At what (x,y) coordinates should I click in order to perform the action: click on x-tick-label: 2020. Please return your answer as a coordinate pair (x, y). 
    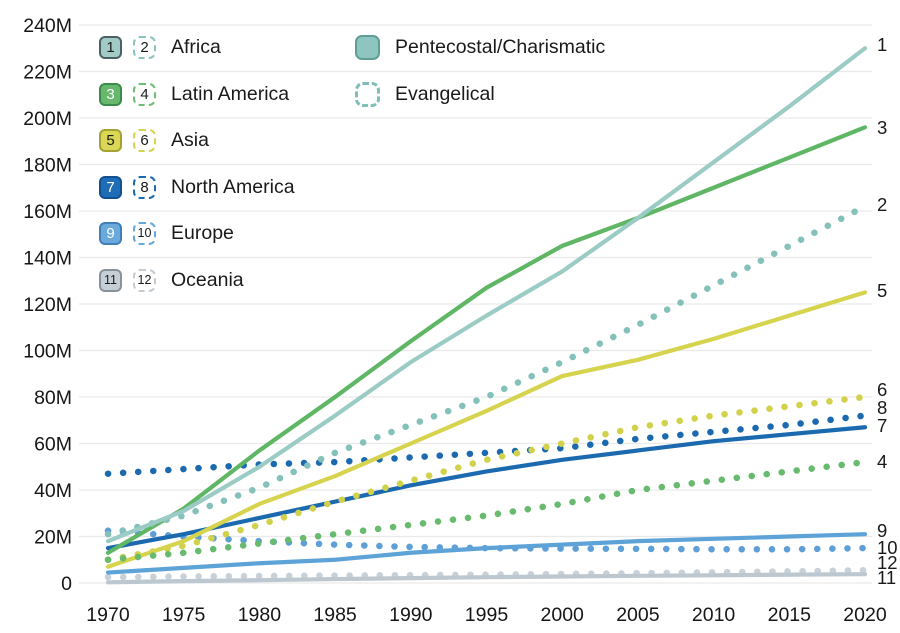
    Looking at the image, I should click on (865, 615).